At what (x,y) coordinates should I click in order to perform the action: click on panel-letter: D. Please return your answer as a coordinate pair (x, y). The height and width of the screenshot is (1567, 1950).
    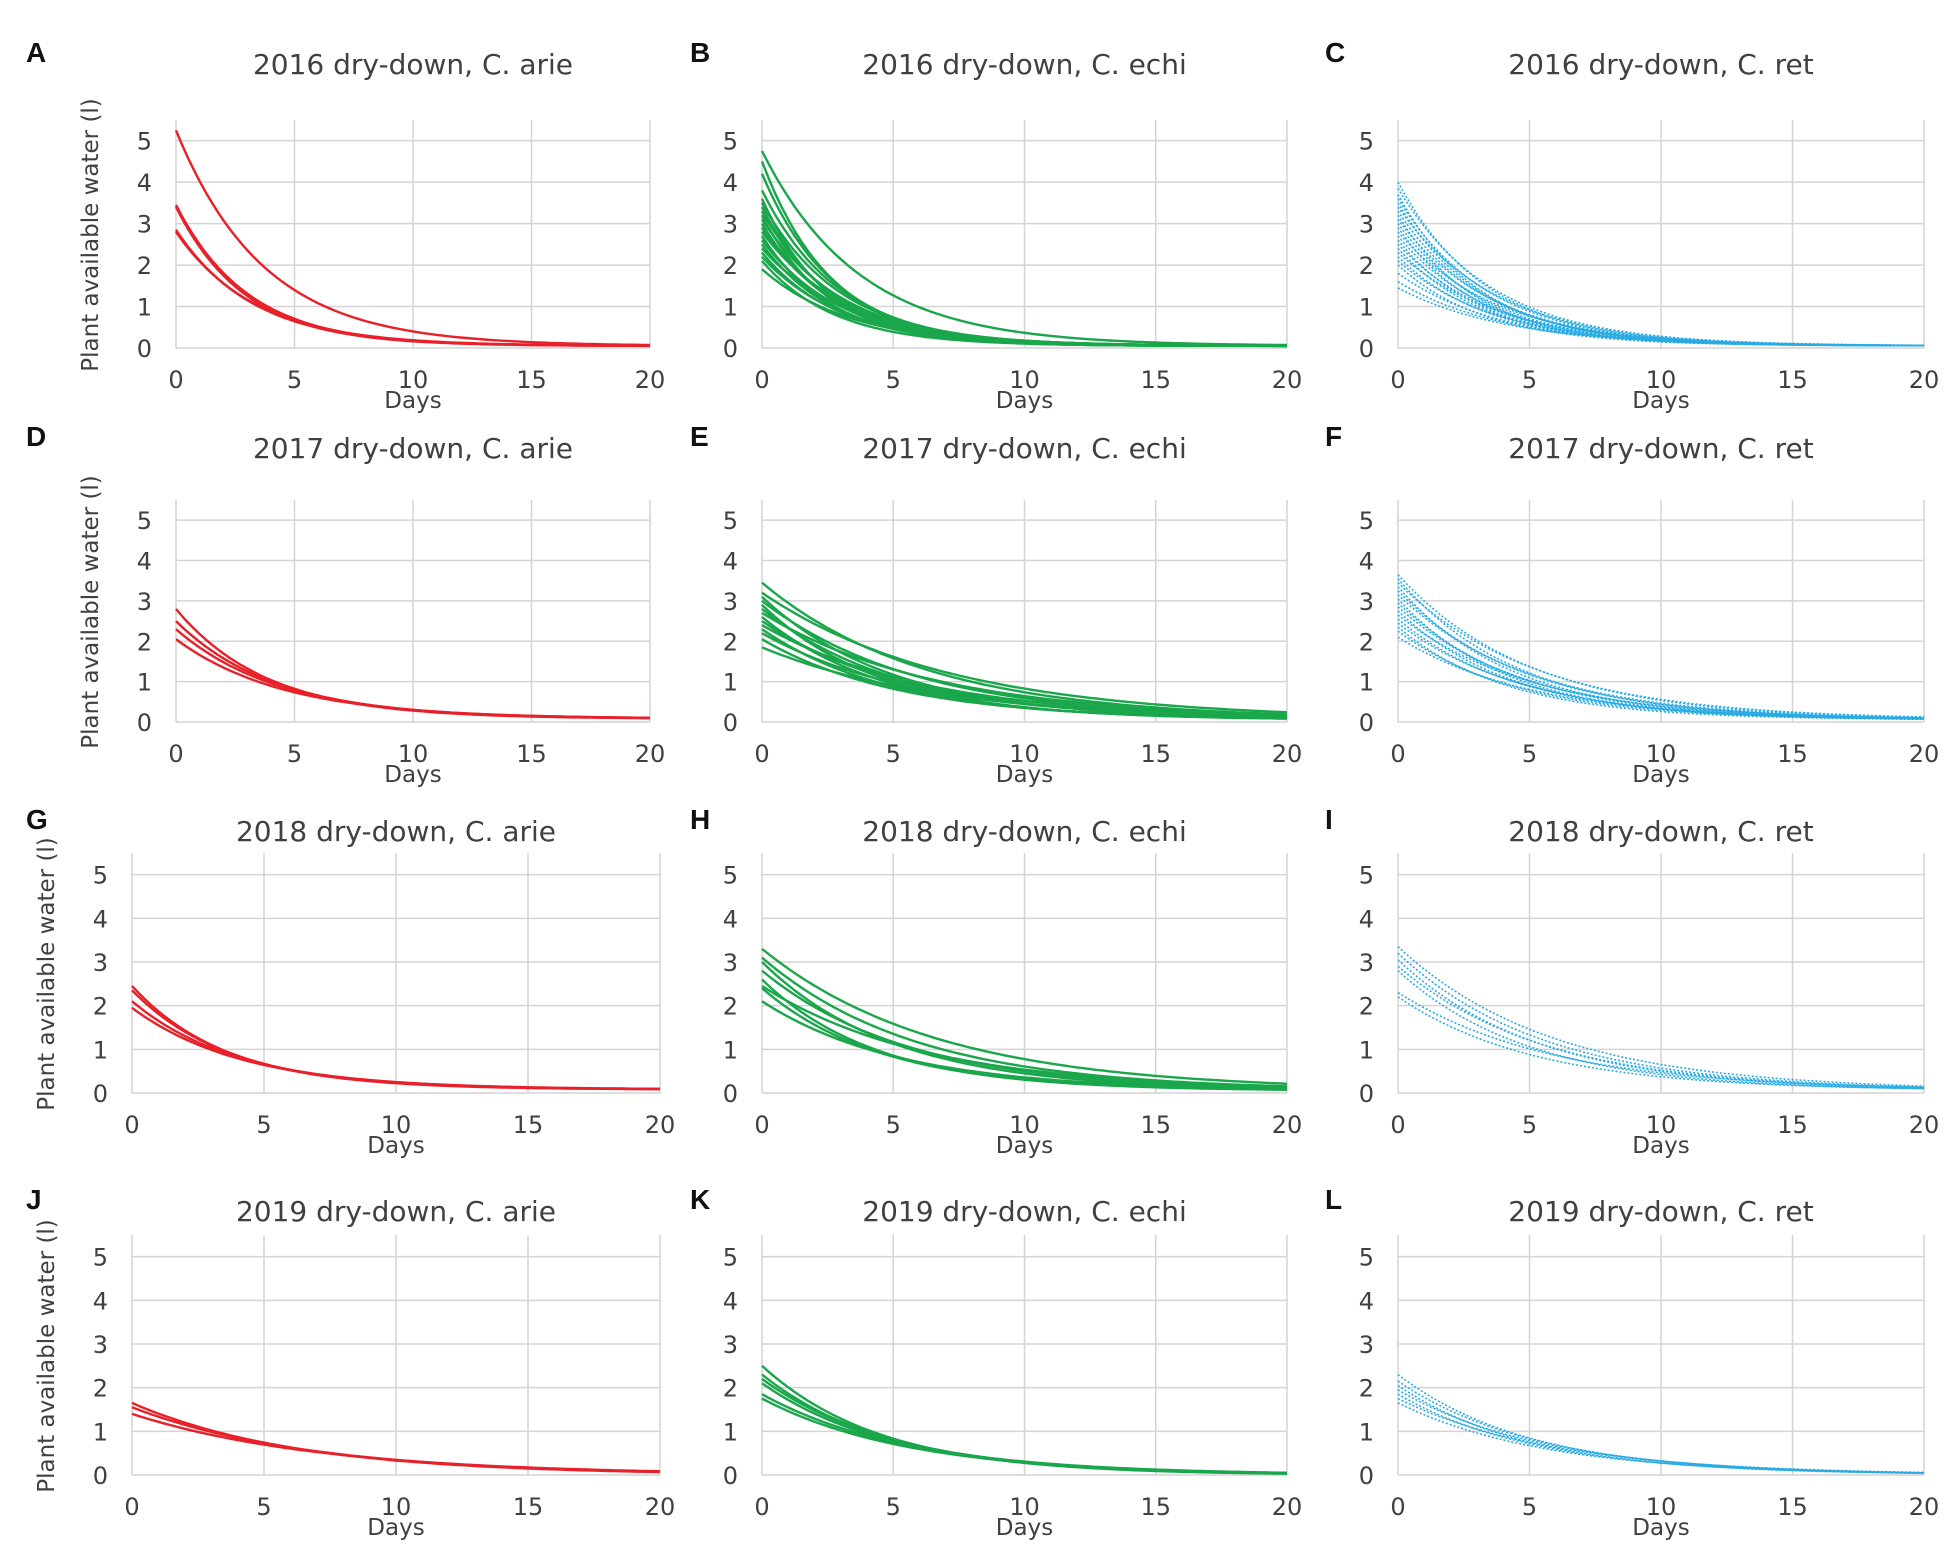
    Looking at the image, I should click on (36, 436).